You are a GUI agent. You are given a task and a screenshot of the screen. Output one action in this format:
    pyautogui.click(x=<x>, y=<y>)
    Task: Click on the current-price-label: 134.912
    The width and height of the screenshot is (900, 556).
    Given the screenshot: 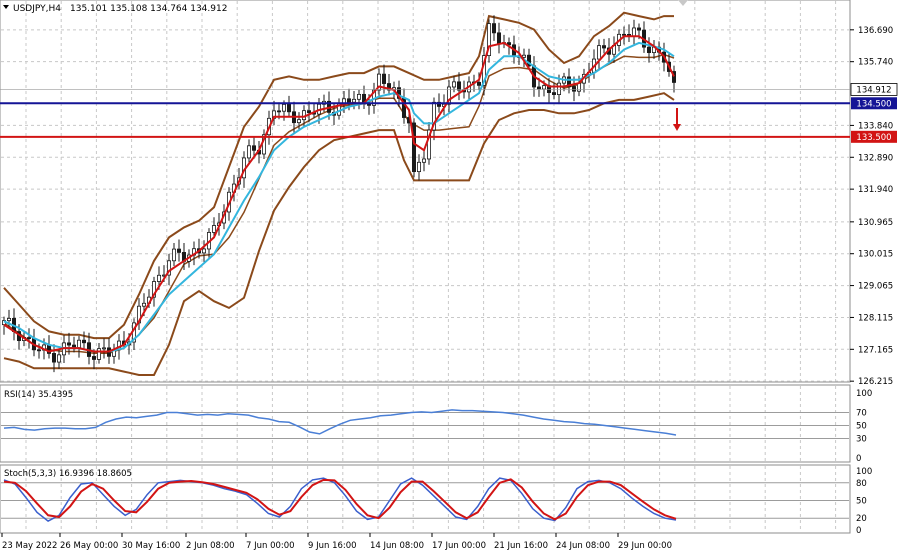 What is the action you would take?
    pyautogui.click(x=873, y=90)
    